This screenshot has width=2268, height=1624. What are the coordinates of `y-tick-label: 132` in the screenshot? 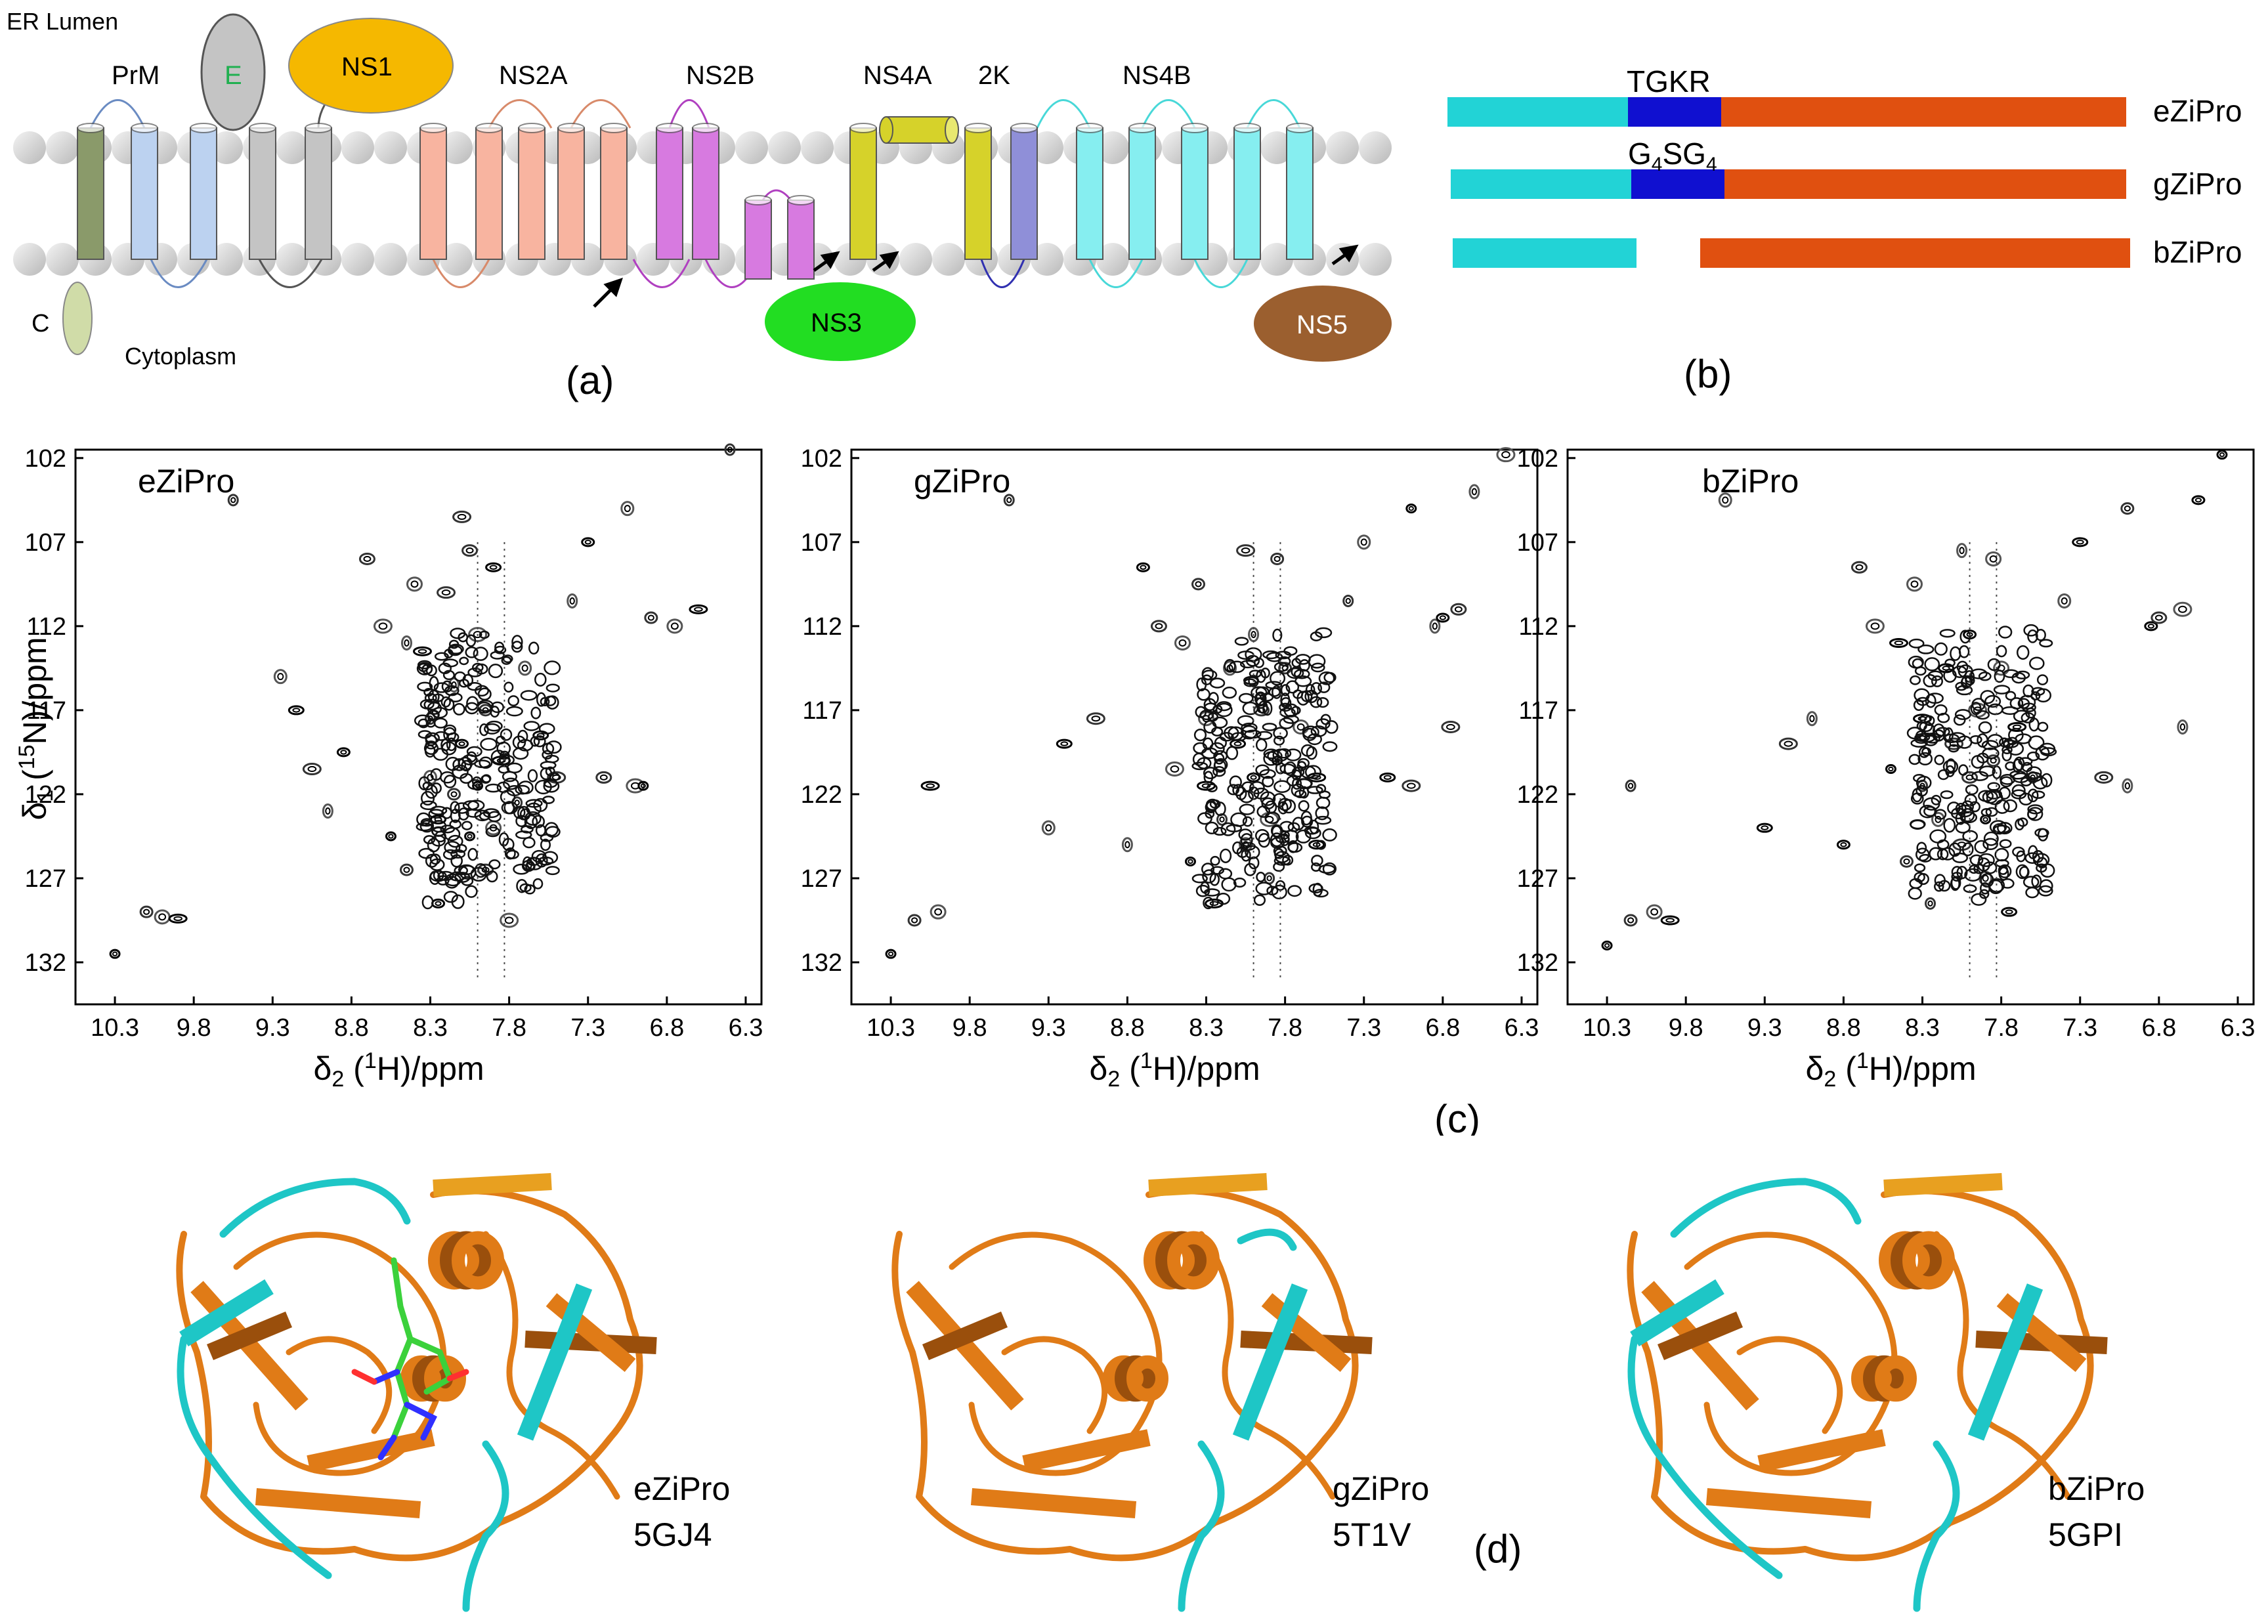 It's located at (1538, 963).